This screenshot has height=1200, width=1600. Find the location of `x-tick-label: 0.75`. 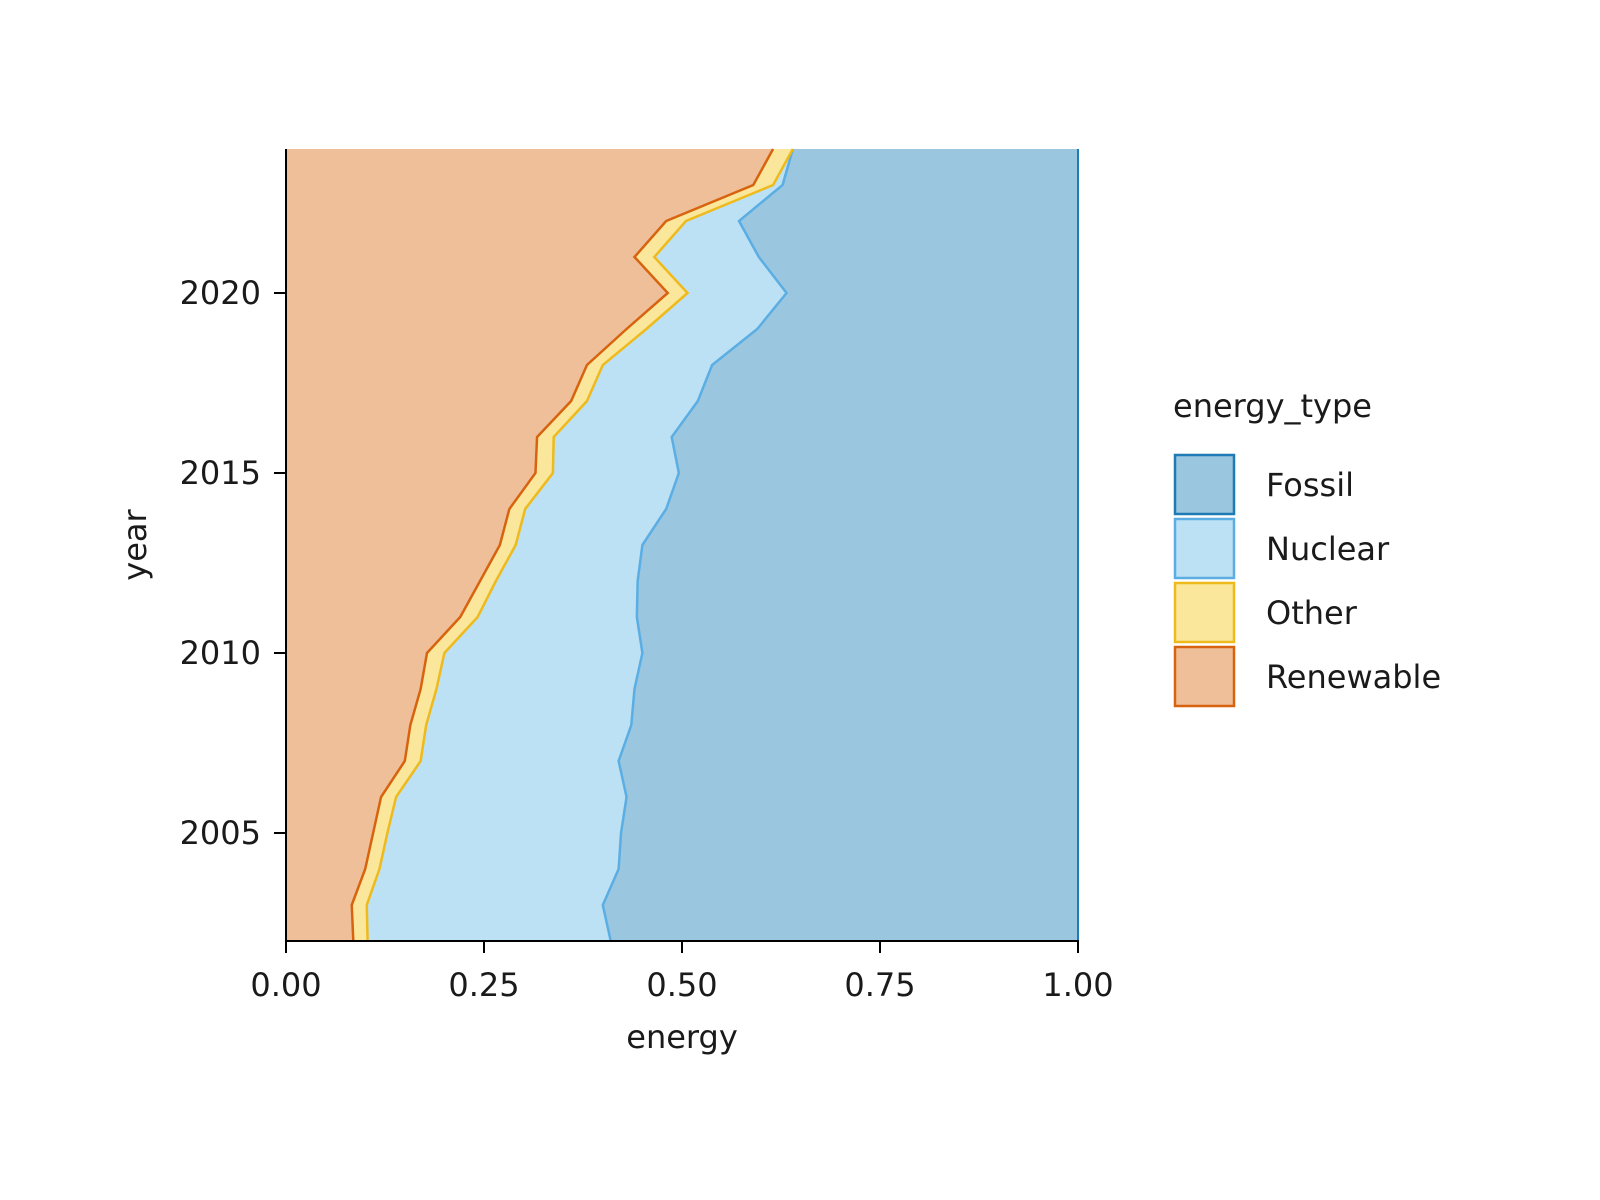

x-tick-label: 0.75 is located at coordinates (879, 985).